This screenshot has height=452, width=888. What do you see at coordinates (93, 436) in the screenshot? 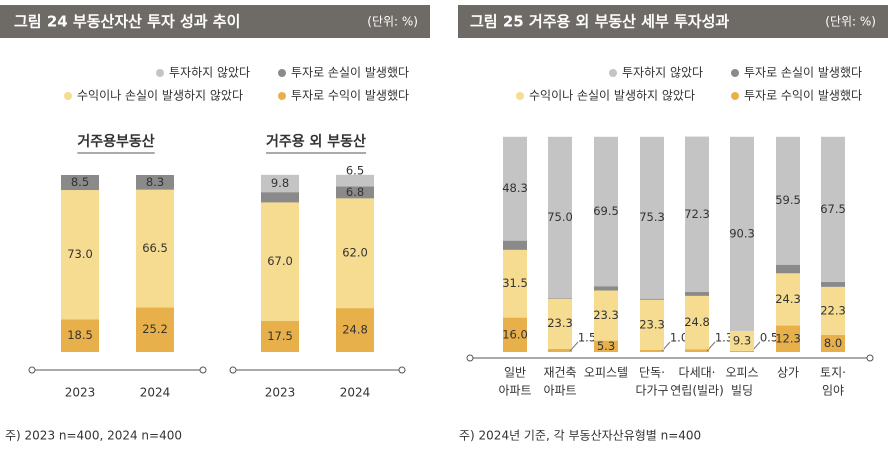
I see `note: 주) 2023 n=400, 2024 n=400` at bounding box center [93, 436].